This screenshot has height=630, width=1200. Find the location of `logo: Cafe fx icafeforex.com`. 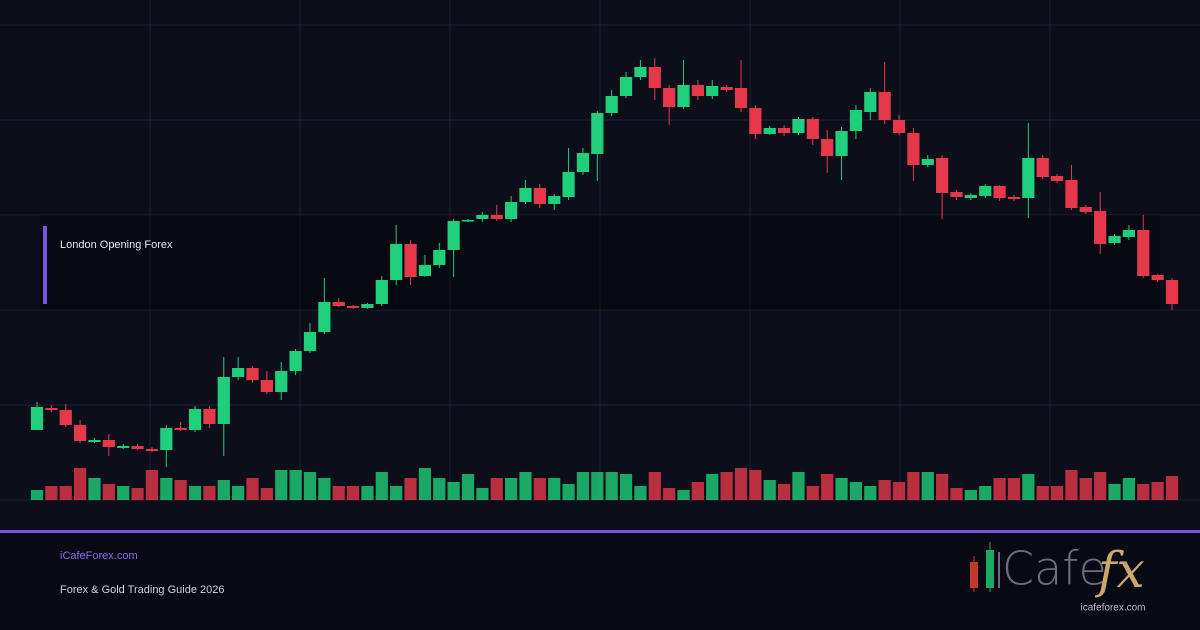

logo: Cafe fx icafeforex.com is located at coordinates (1058, 577).